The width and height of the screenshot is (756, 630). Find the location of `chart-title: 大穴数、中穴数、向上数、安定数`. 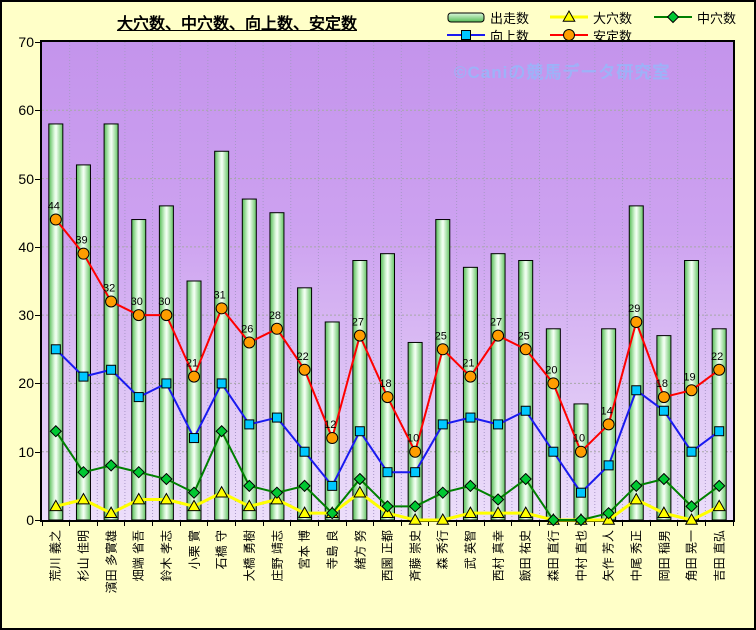

chart-title: 大穴数、中穴数、向上数、安定数 is located at coordinates (236, 24).